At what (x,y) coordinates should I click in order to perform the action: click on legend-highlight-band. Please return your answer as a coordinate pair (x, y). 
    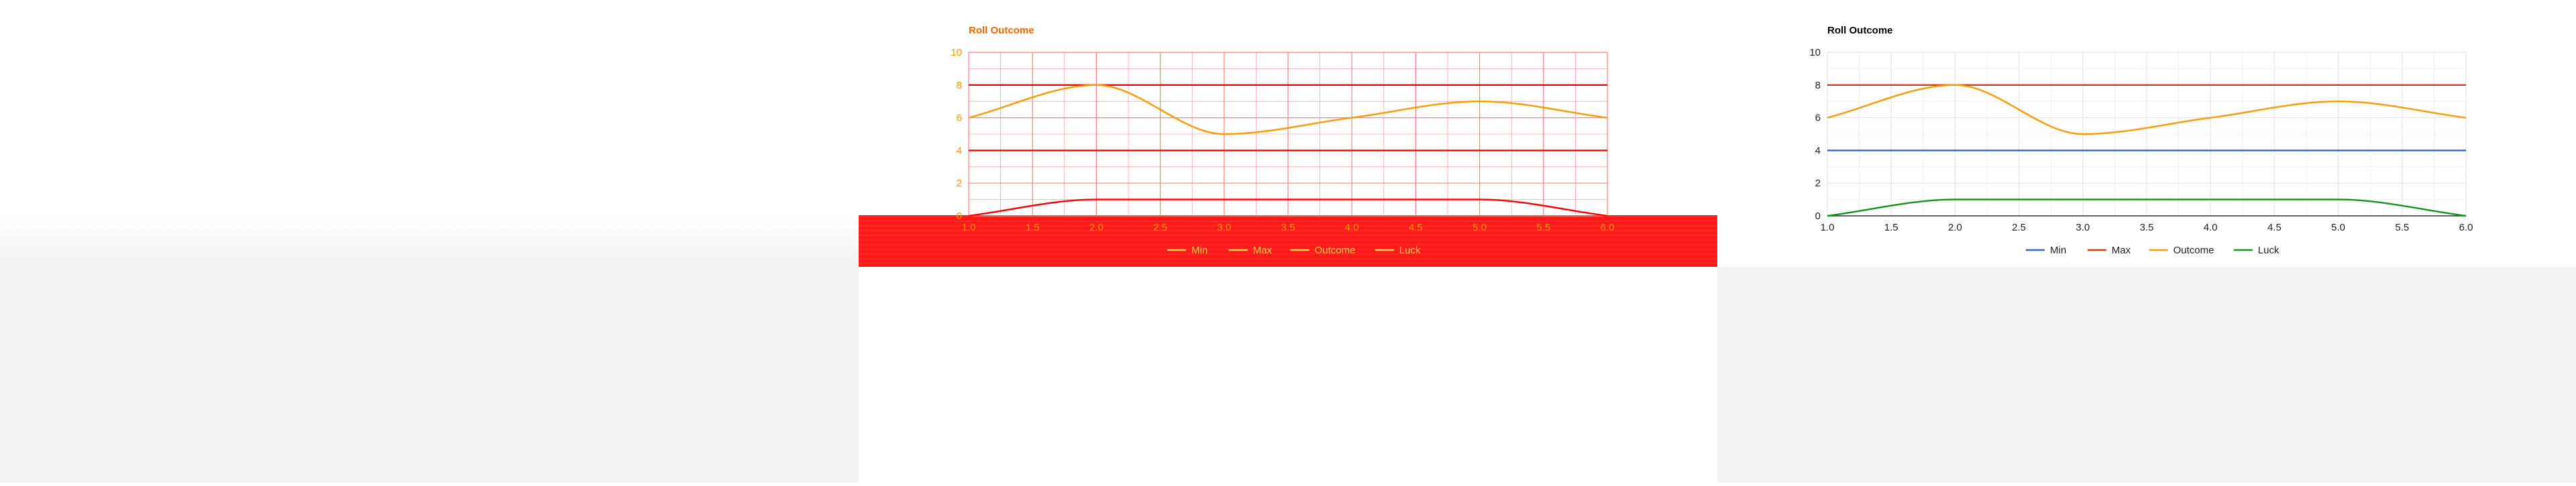
    Looking at the image, I should click on (1288, 241).